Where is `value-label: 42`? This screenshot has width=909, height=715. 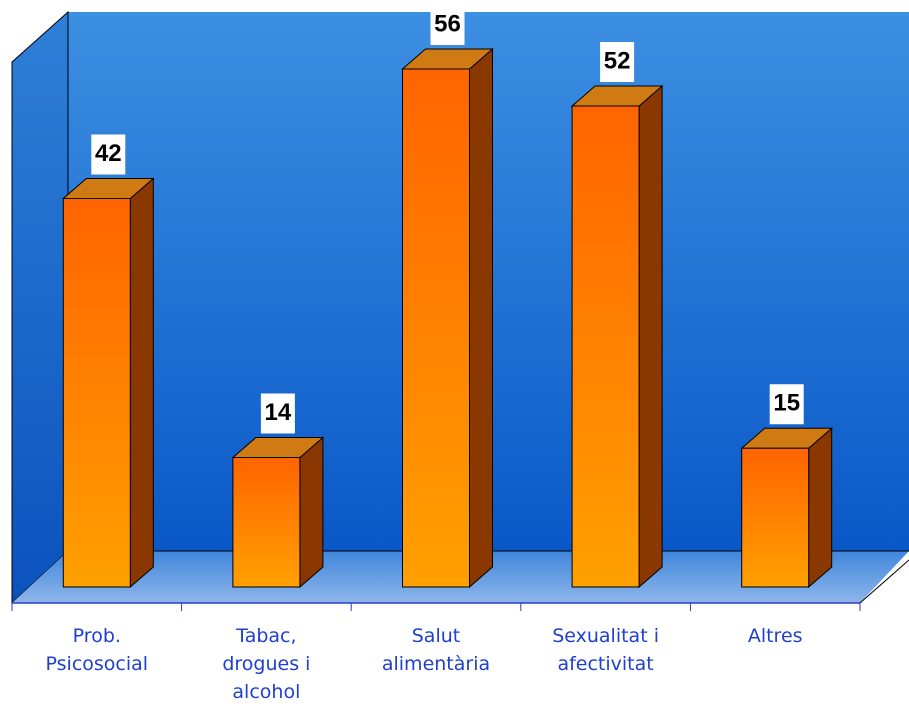 value-label: 42 is located at coordinates (108, 153).